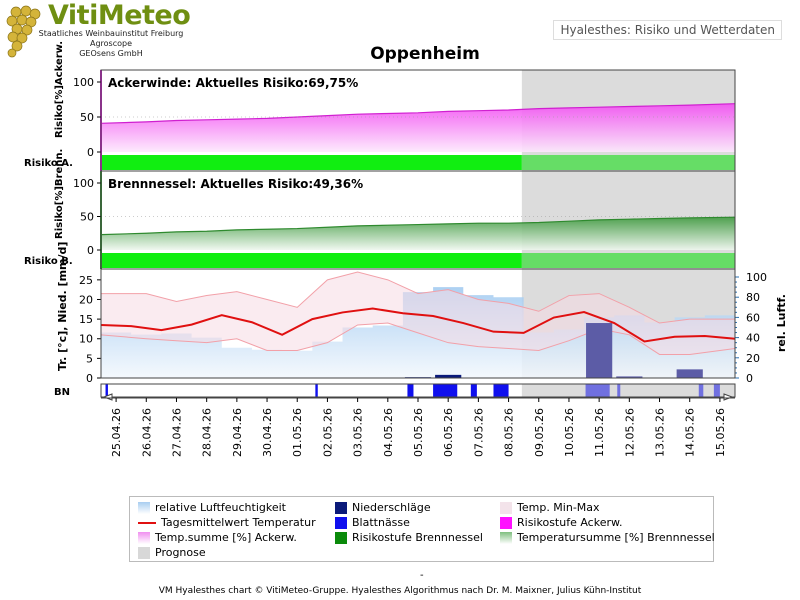 The width and height of the screenshot is (800, 600). I want to click on footer-dash: -, so click(422, 575).